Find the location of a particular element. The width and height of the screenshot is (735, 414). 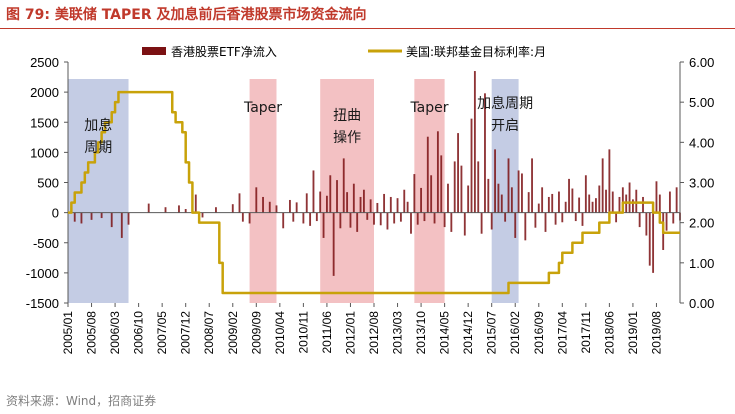

x-tick-label: 2010/11 is located at coordinates (303, 332).